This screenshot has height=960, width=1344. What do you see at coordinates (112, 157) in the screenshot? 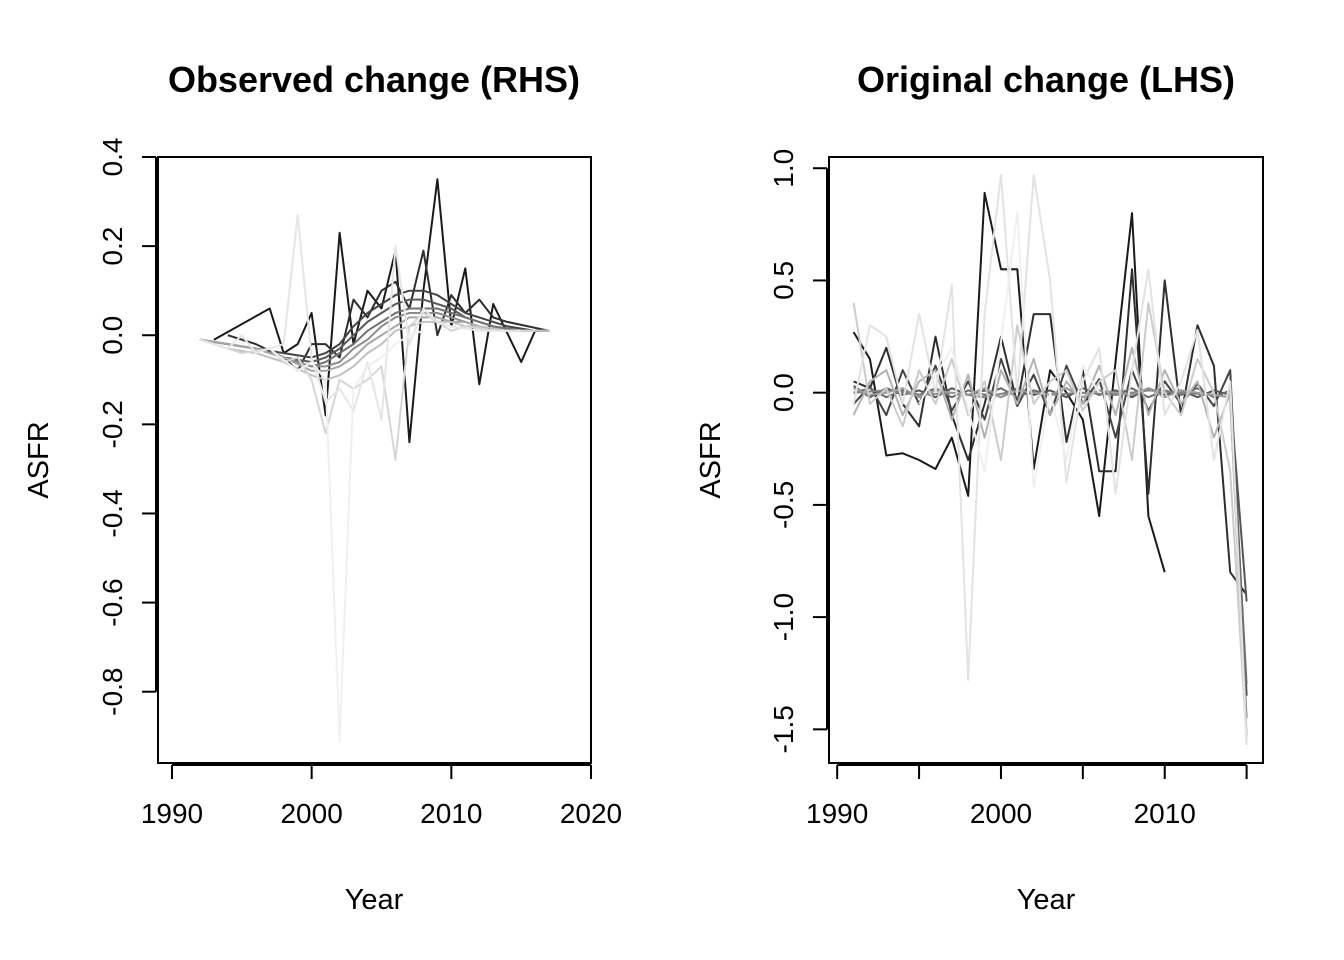
I see `y-tick-label: 0.4` at bounding box center [112, 157].